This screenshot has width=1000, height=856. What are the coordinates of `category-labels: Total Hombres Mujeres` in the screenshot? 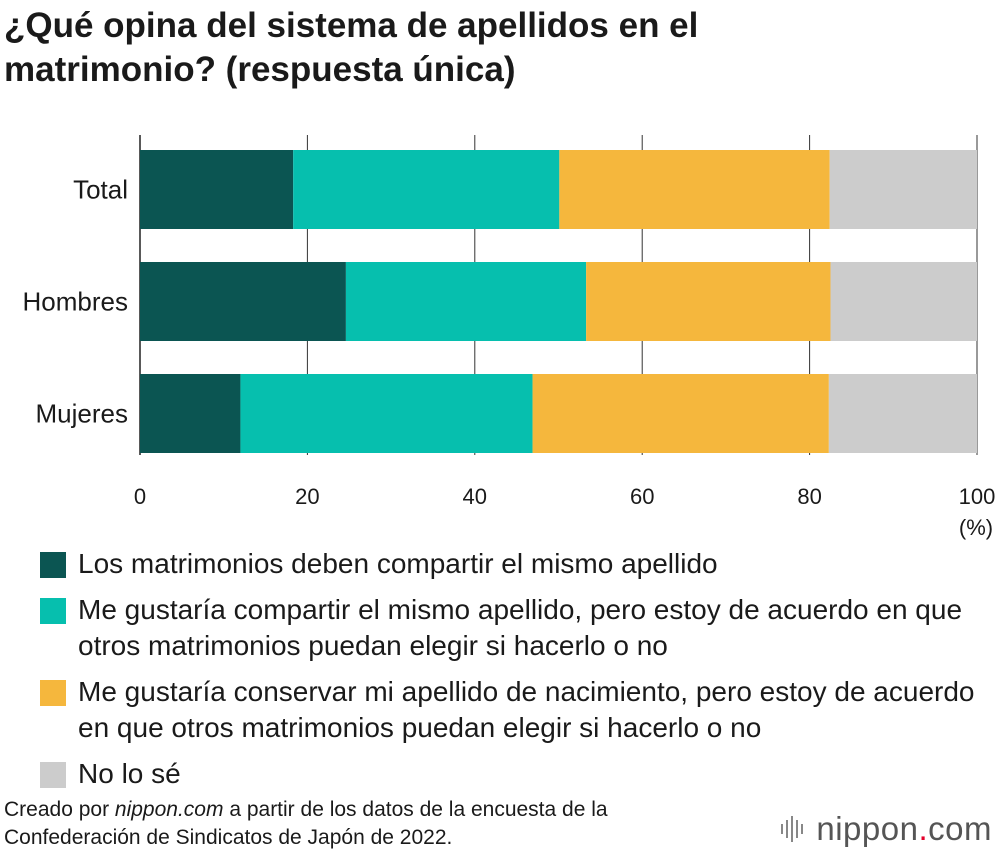 It's located at (75, 302).